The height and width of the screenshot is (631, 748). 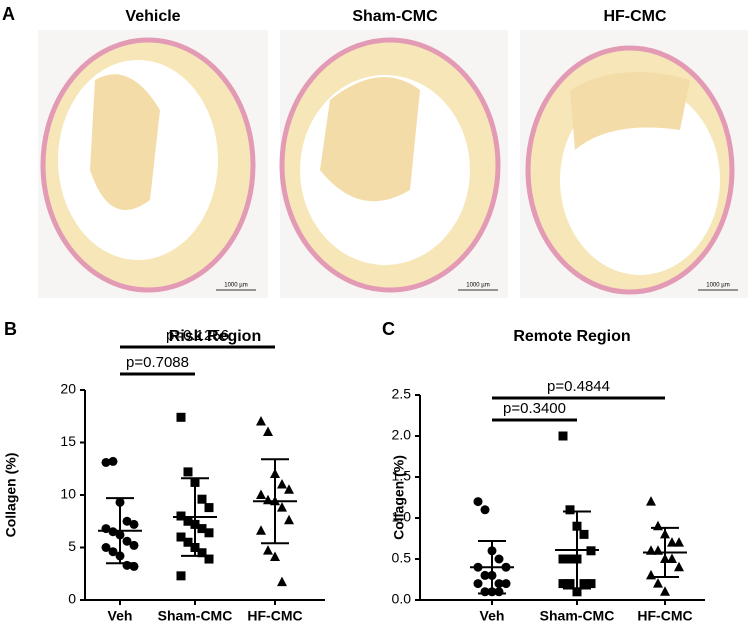 I want to click on chart-title: Risk Region, so click(x=215, y=336).